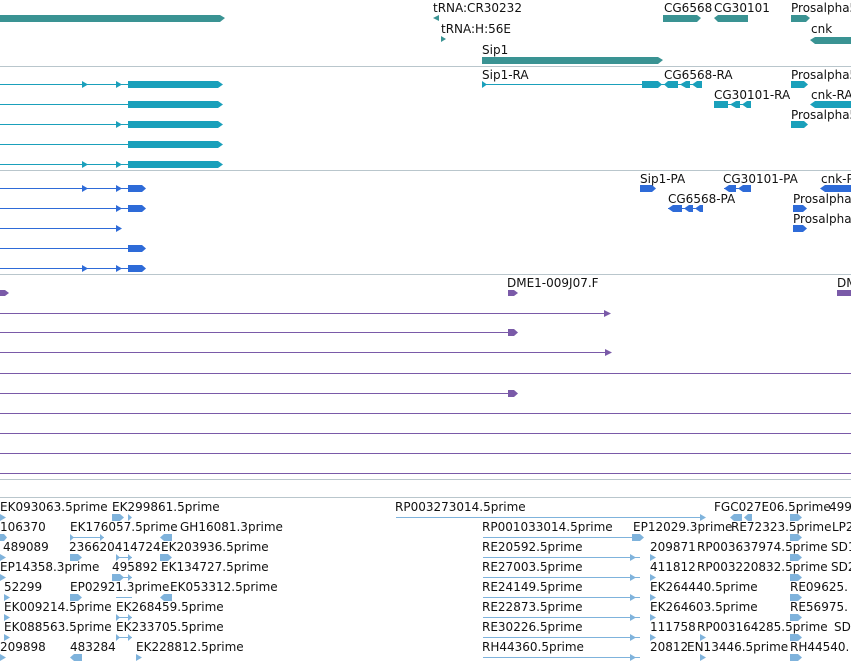 This screenshot has height=662, width=851. Describe the element at coordinates (532, 567) in the screenshot. I see `cdna-label: RE27003.5prime` at that location.